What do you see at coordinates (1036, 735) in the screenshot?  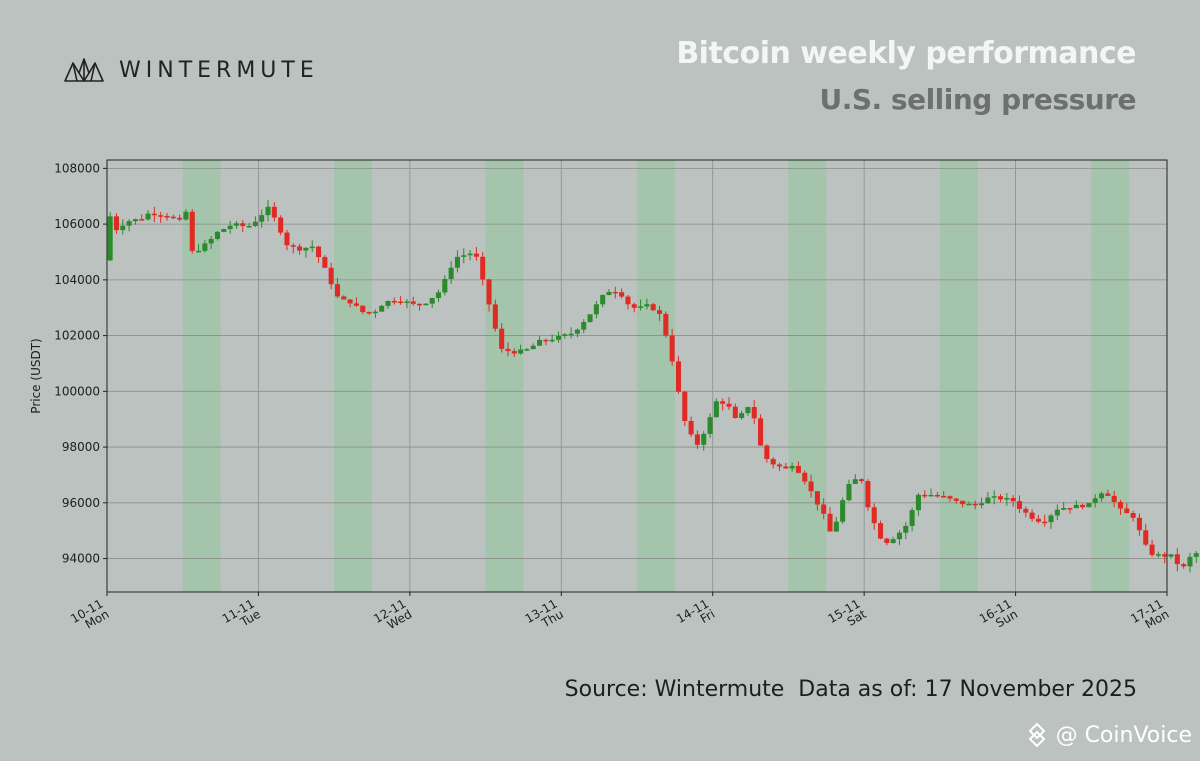 I see `coinvoice-diamond-icon` at bounding box center [1036, 735].